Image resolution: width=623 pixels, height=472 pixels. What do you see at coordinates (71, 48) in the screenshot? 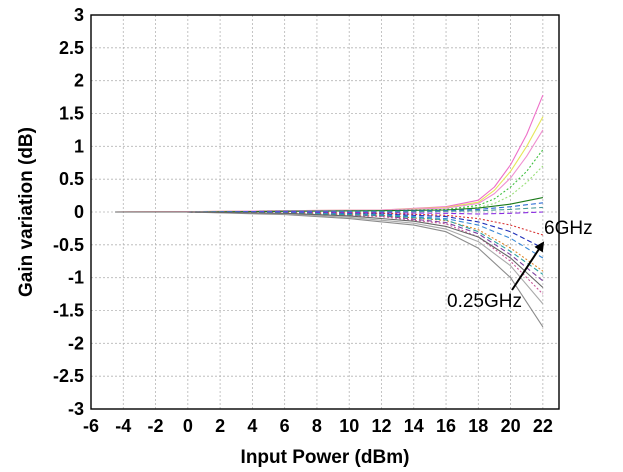
I see `y-tick-label: 2.5` at bounding box center [71, 48].